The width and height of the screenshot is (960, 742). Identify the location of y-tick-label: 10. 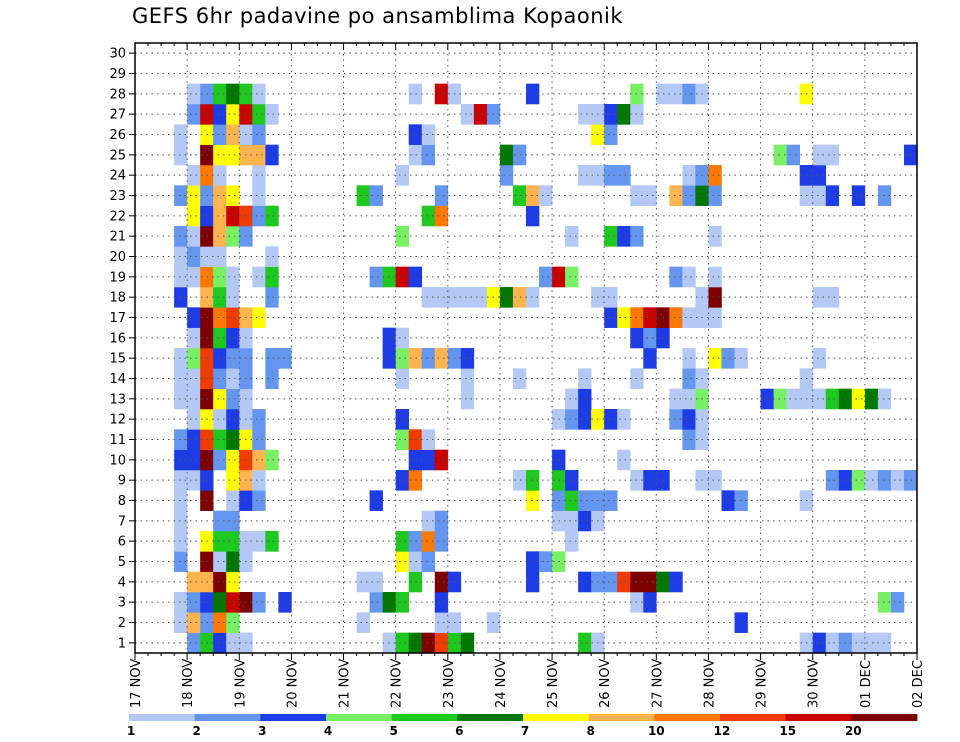
(117, 460).